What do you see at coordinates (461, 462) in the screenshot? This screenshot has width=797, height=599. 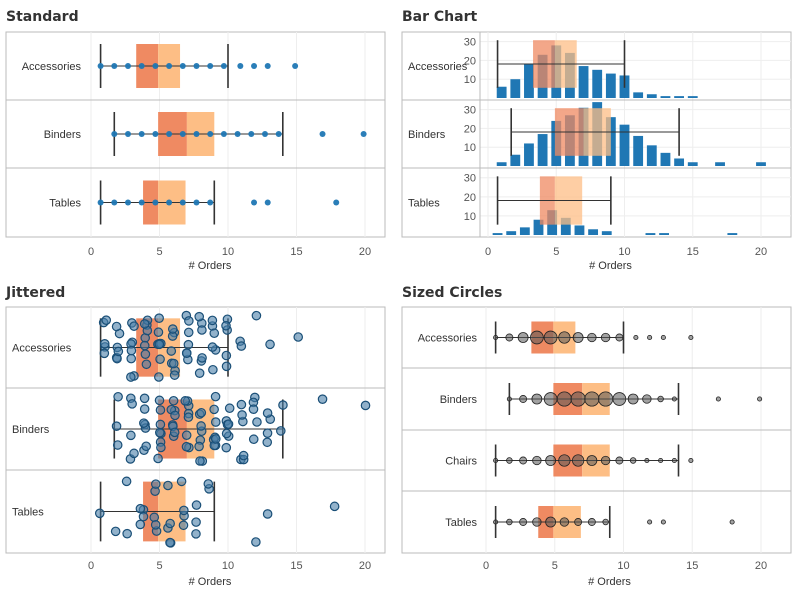 I see `category-label: Chairs` at bounding box center [461, 462].